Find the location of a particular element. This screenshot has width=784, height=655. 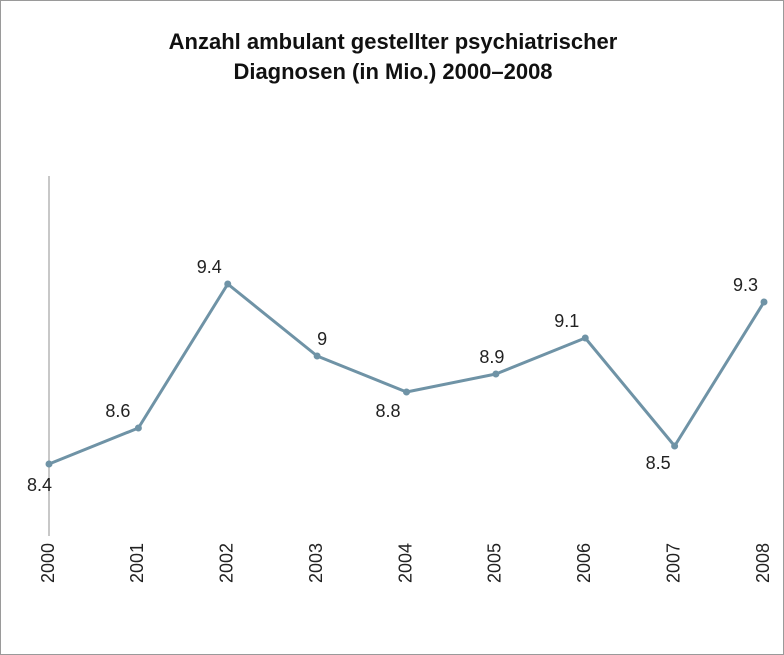

x-tick-label: 2002 is located at coordinates (227, 563).